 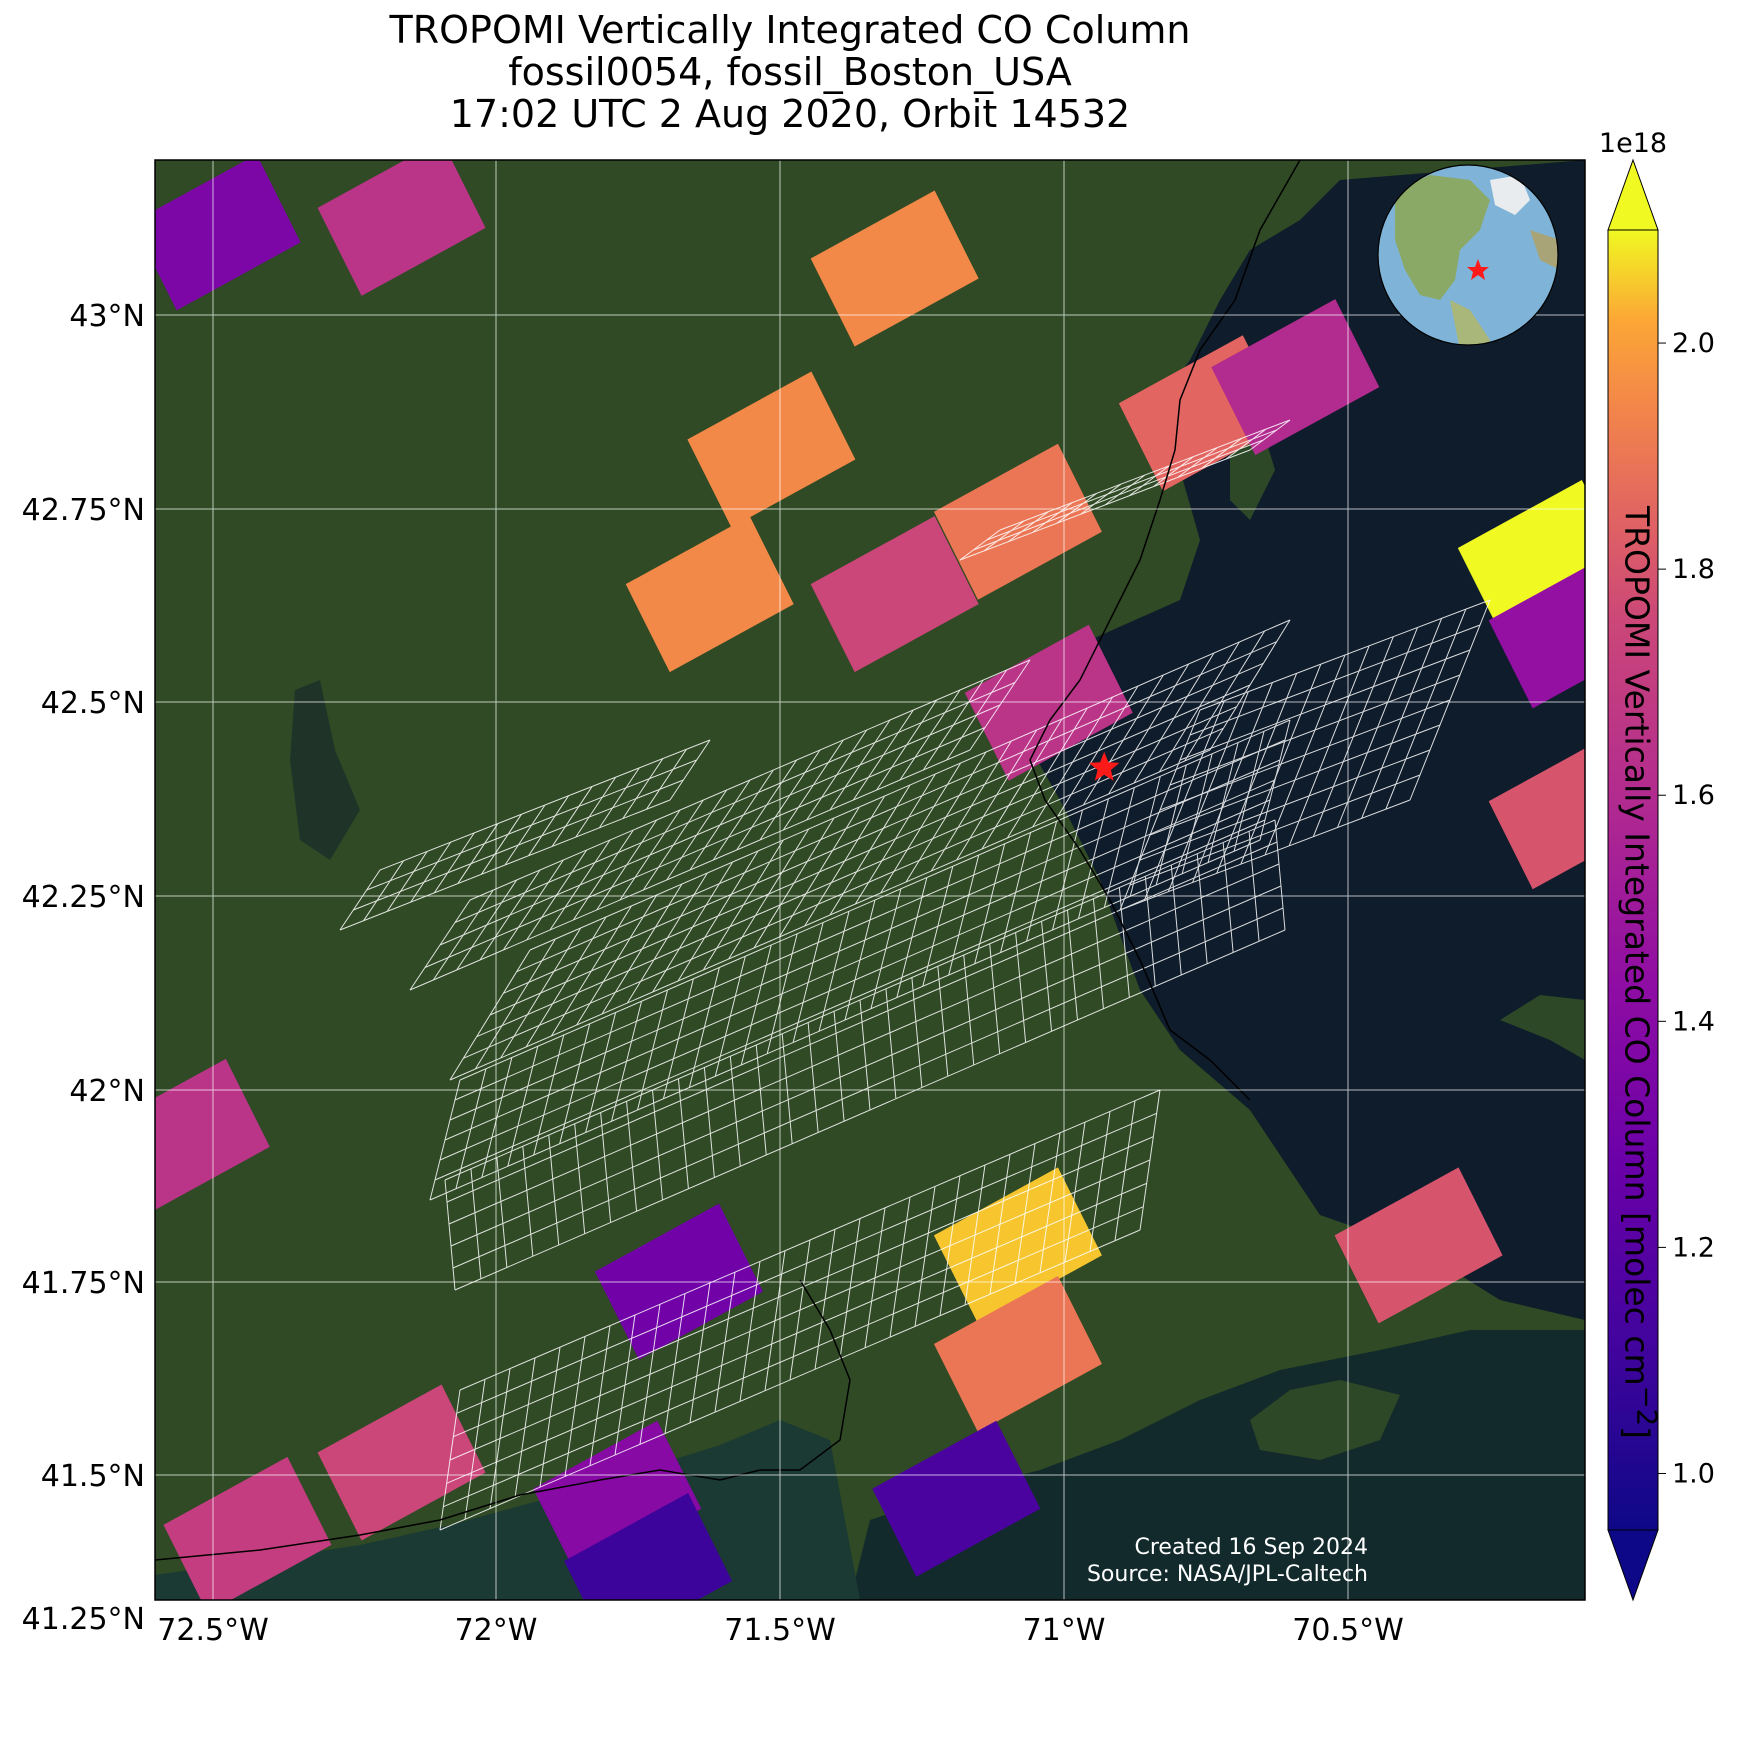 I want to click on y-tick-label: 43°N, so click(x=107, y=316).